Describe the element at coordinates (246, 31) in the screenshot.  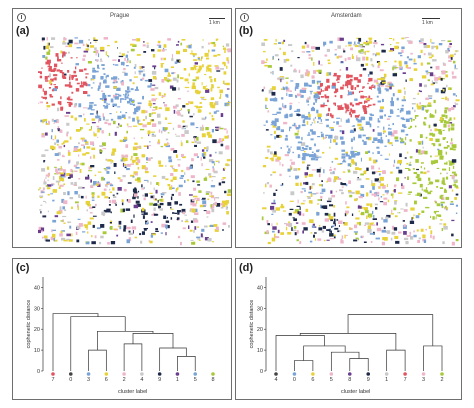
I see `panel-label-b: (b)` at that location.